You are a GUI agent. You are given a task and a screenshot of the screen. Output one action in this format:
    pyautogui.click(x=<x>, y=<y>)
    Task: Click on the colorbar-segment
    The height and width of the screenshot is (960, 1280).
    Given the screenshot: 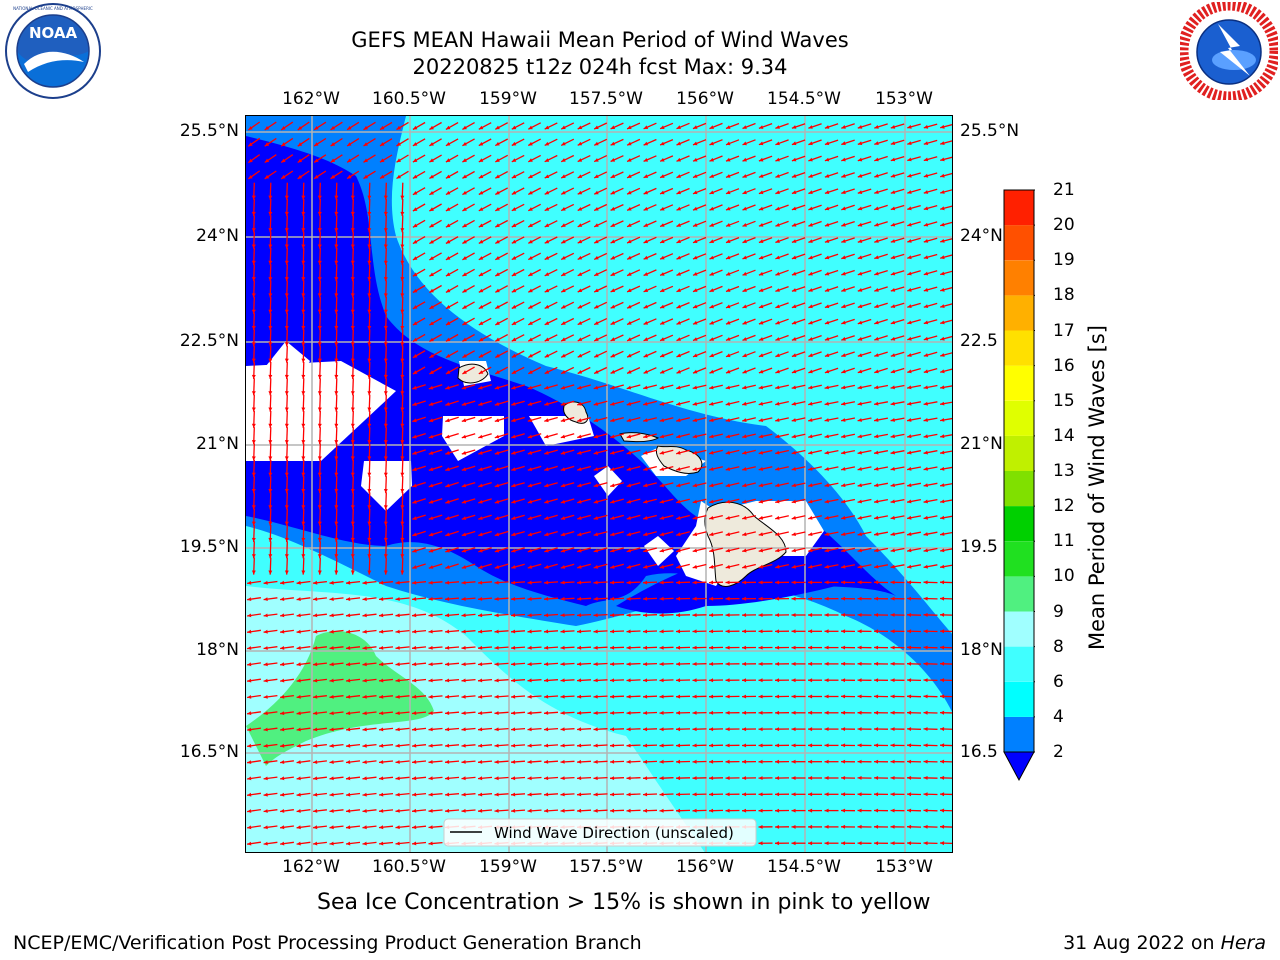 What is the action you would take?
    pyautogui.click(x=1019, y=489)
    